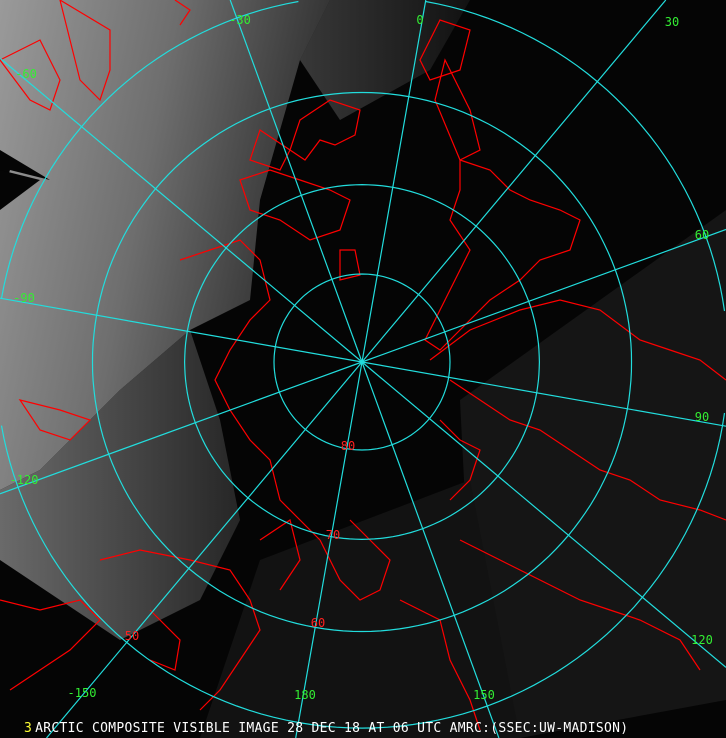 Image resolution: width=726 pixels, height=738 pixels. I want to click on longitude-label: 90, so click(702, 417).